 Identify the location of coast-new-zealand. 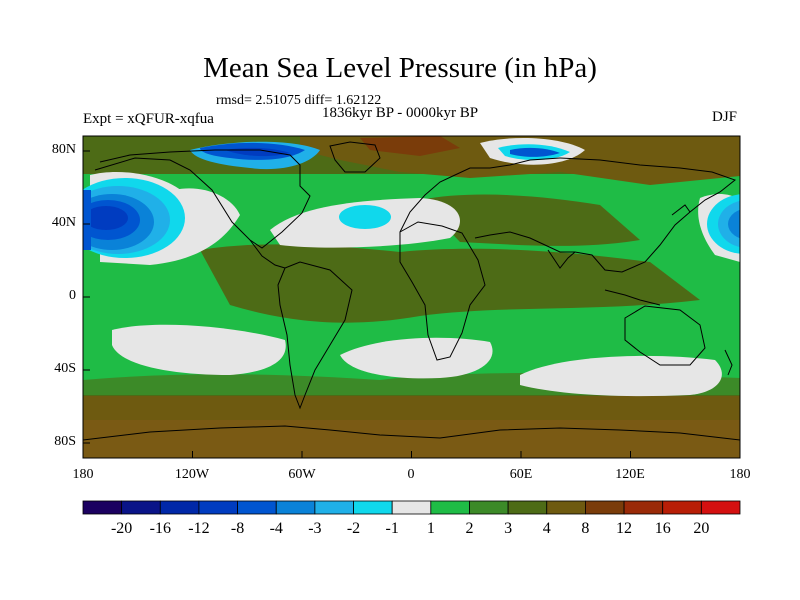
(728, 362).